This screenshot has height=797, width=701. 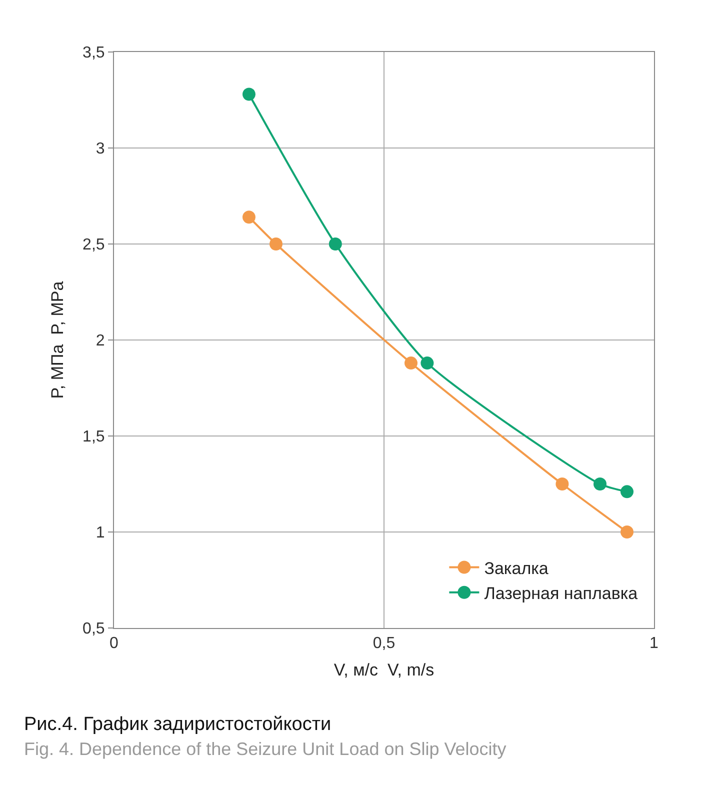 What do you see at coordinates (178, 724) in the screenshot?
I see `text: Рис.4. График задиристостойкости` at bounding box center [178, 724].